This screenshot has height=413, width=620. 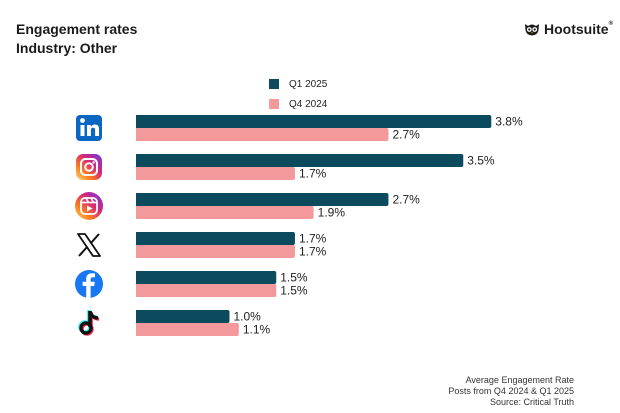 I want to click on tiktok-icon, so click(x=89, y=323).